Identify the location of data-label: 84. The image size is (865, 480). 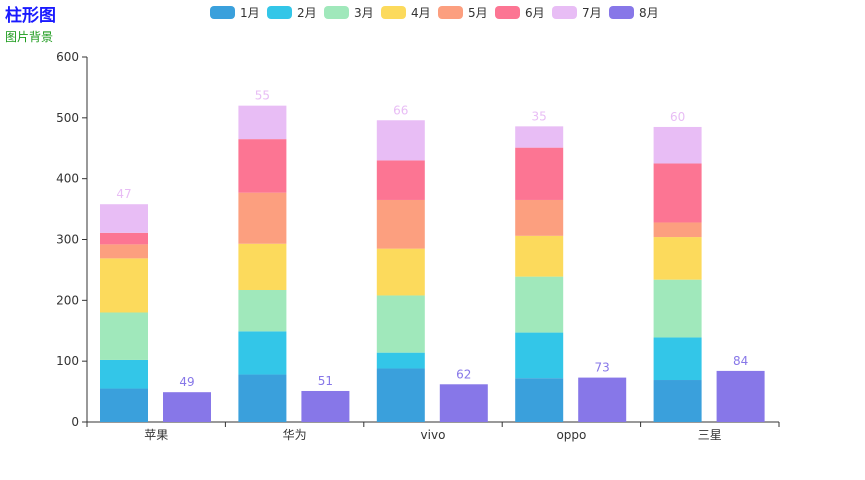
(740, 361).